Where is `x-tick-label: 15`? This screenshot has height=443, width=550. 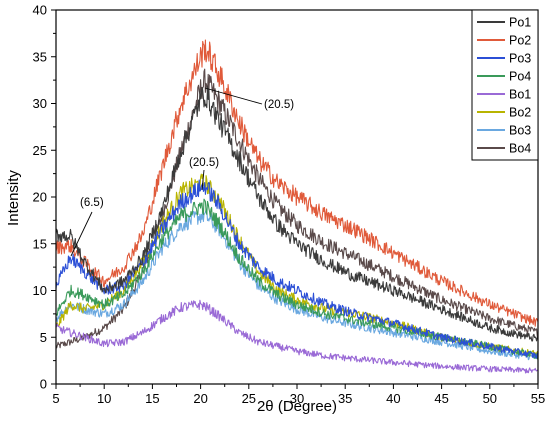 x-tick-label: 15 is located at coordinates (152, 398).